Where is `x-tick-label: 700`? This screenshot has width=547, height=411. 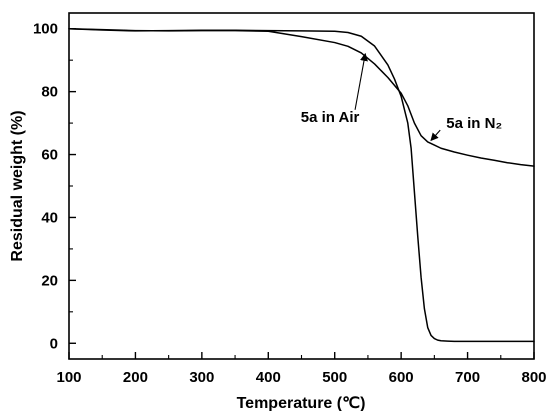
x-tick-label: 700 is located at coordinates (467, 377).